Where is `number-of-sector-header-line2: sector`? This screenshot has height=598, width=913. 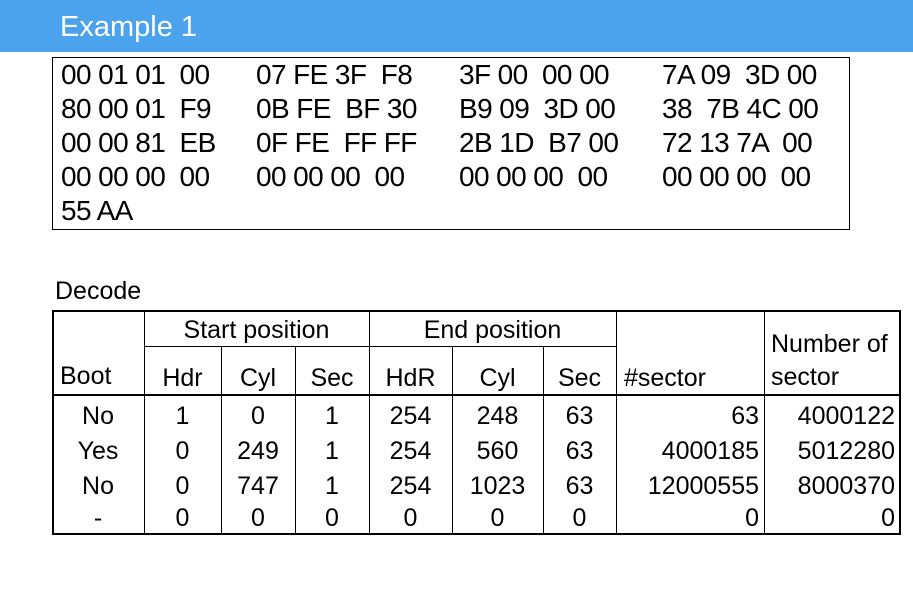 number-of-sector-header-line2: sector is located at coordinates (805, 377).